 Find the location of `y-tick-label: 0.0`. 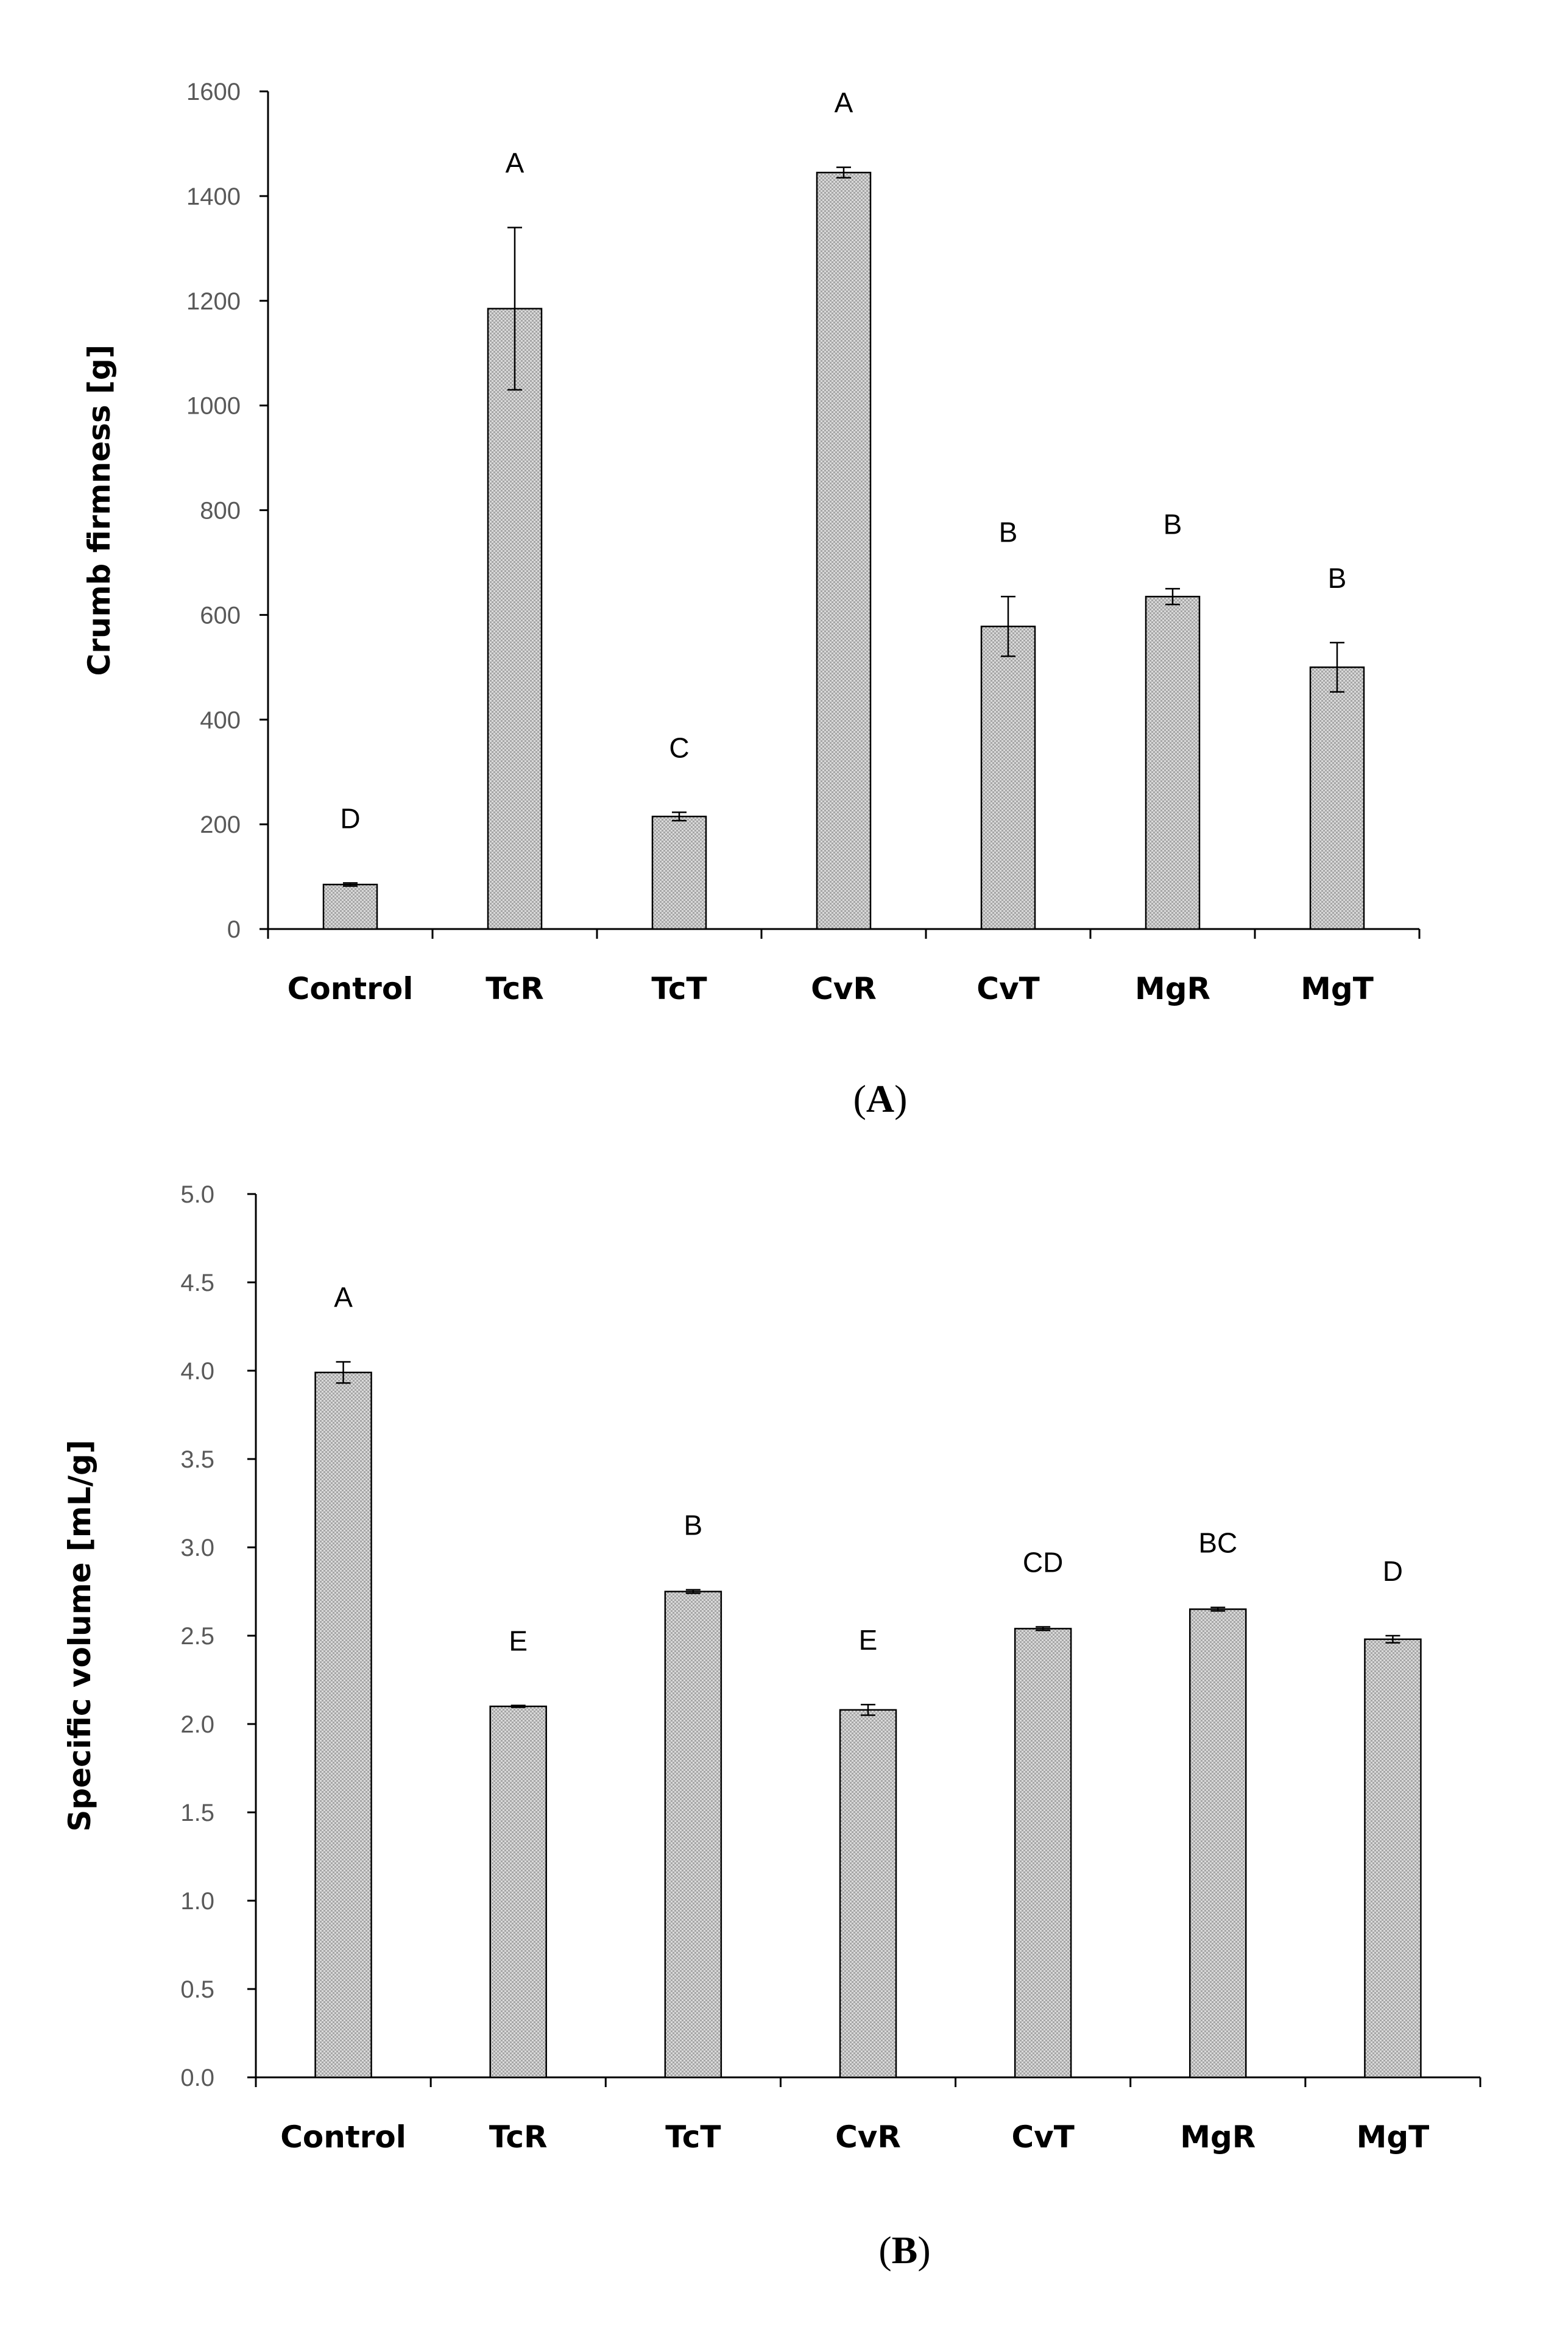

y-tick-label: 0.0 is located at coordinates (197, 2078).